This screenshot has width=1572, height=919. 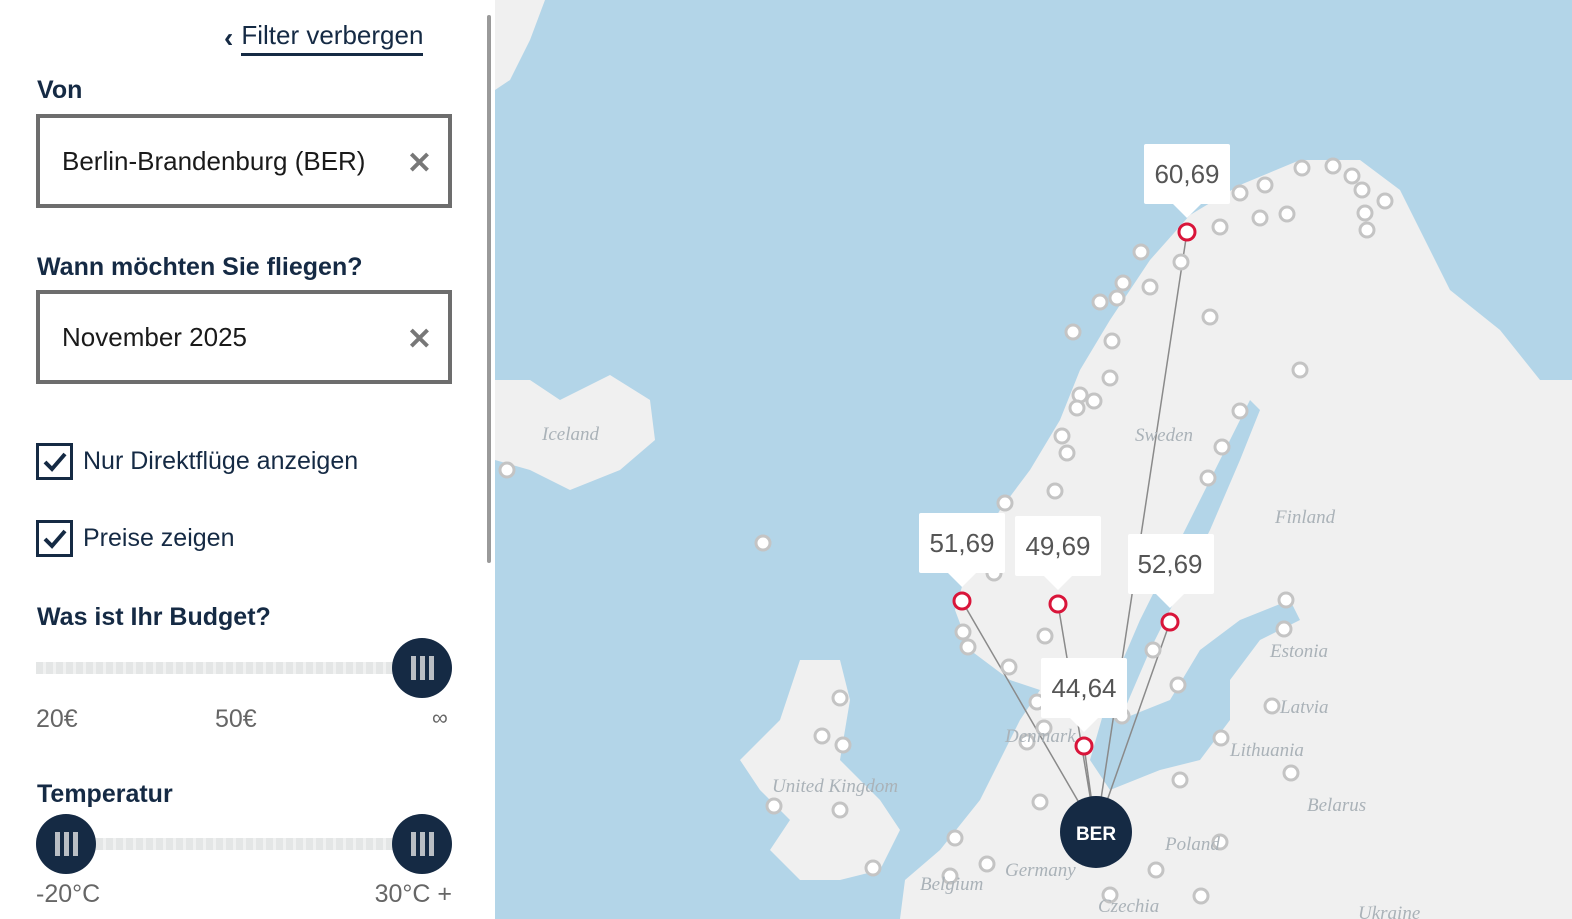 I want to click on budget-label: Was ist Ihr Budget?, so click(x=154, y=617).